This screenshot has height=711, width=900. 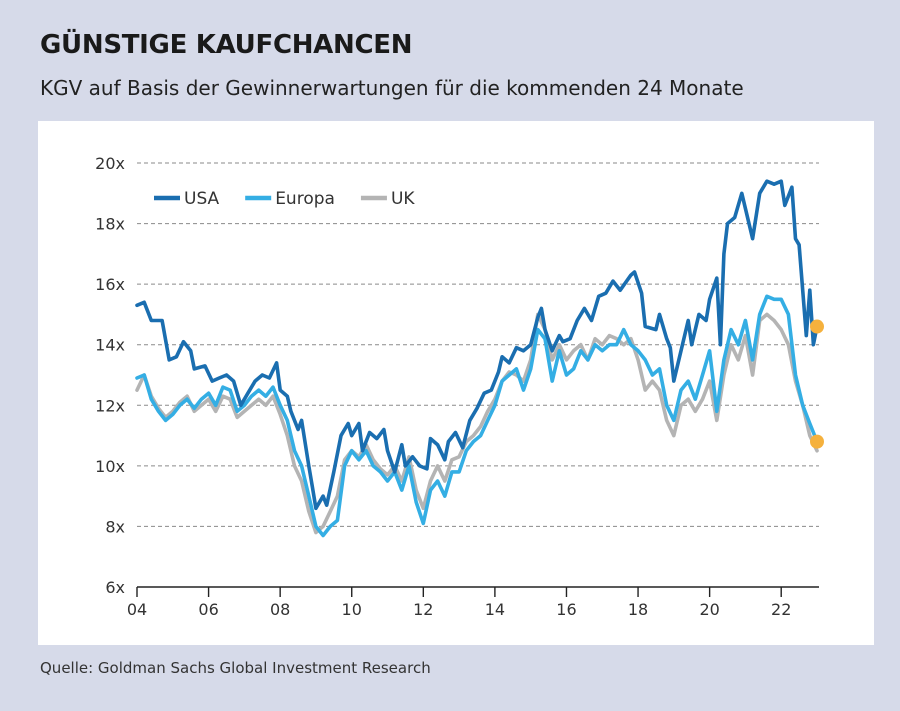 What do you see at coordinates (495, 609) in the screenshot?
I see `x-tick-label: 14` at bounding box center [495, 609].